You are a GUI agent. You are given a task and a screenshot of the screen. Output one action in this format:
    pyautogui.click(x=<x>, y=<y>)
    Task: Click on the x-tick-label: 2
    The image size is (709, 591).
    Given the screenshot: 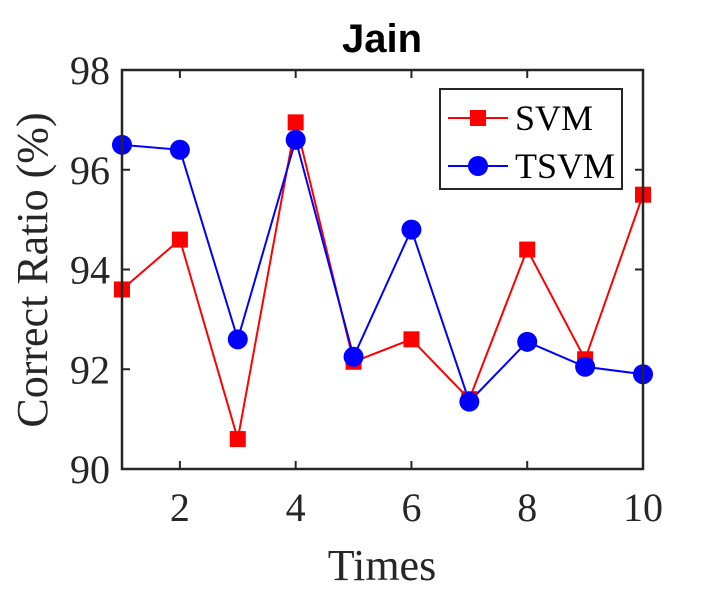 What is the action you would take?
    pyautogui.click(x=180, y=507)
    